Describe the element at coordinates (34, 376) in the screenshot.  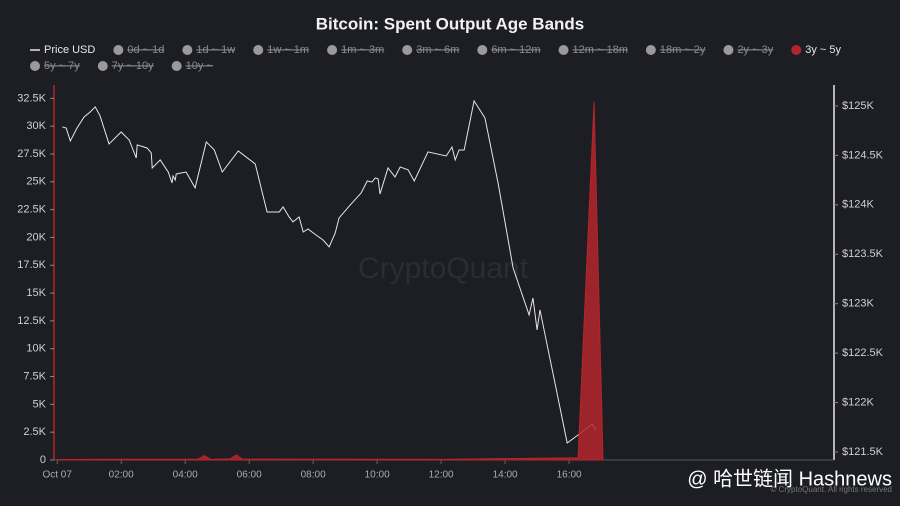
I see `y-tick-label: 7.5K` at that location.